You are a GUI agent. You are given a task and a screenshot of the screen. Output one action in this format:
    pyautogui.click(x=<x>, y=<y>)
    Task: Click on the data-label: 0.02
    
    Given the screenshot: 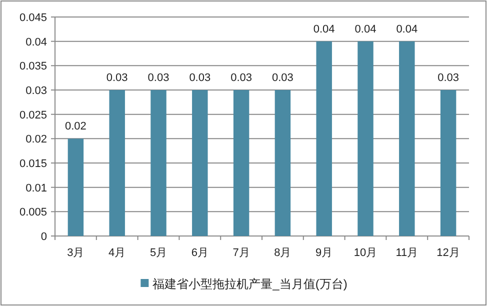 What is the action you would take?
    pyautogui.click(x=75, y=126)
    